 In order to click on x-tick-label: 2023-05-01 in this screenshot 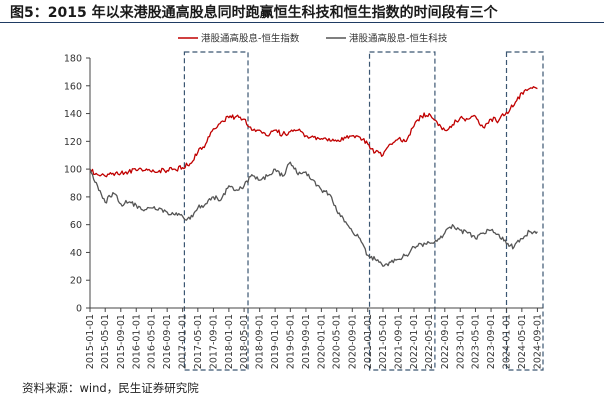, I will do `click(475, 341)`.